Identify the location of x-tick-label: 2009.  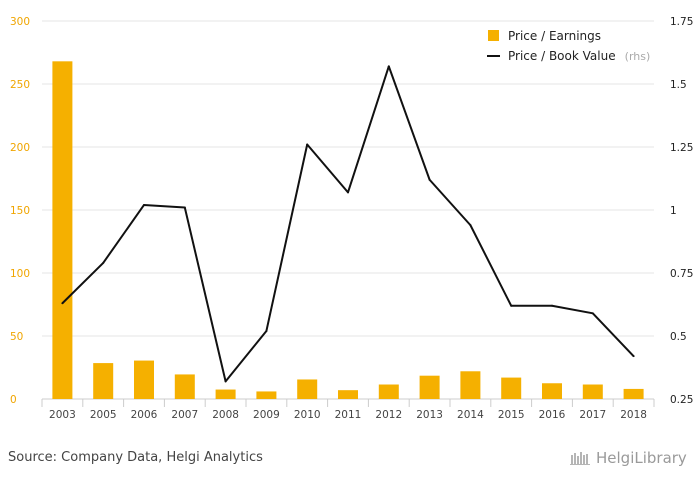
(266, 415).